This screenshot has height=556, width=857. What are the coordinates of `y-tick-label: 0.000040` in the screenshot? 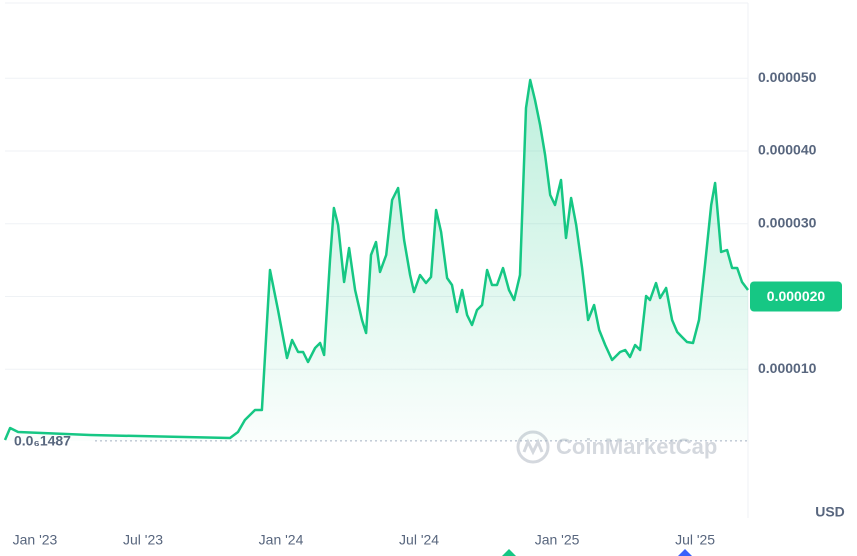 It's located at (787, 150).